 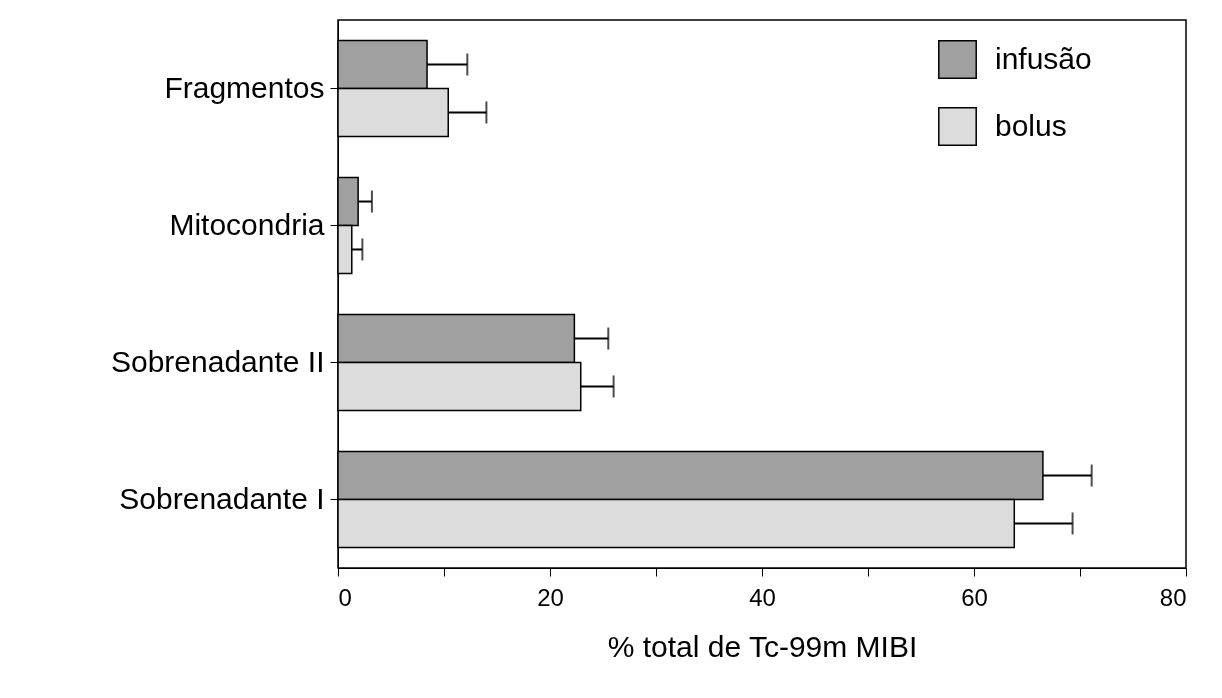 I want to click on x-tick-label: 80, so click(x=1173, y=597).